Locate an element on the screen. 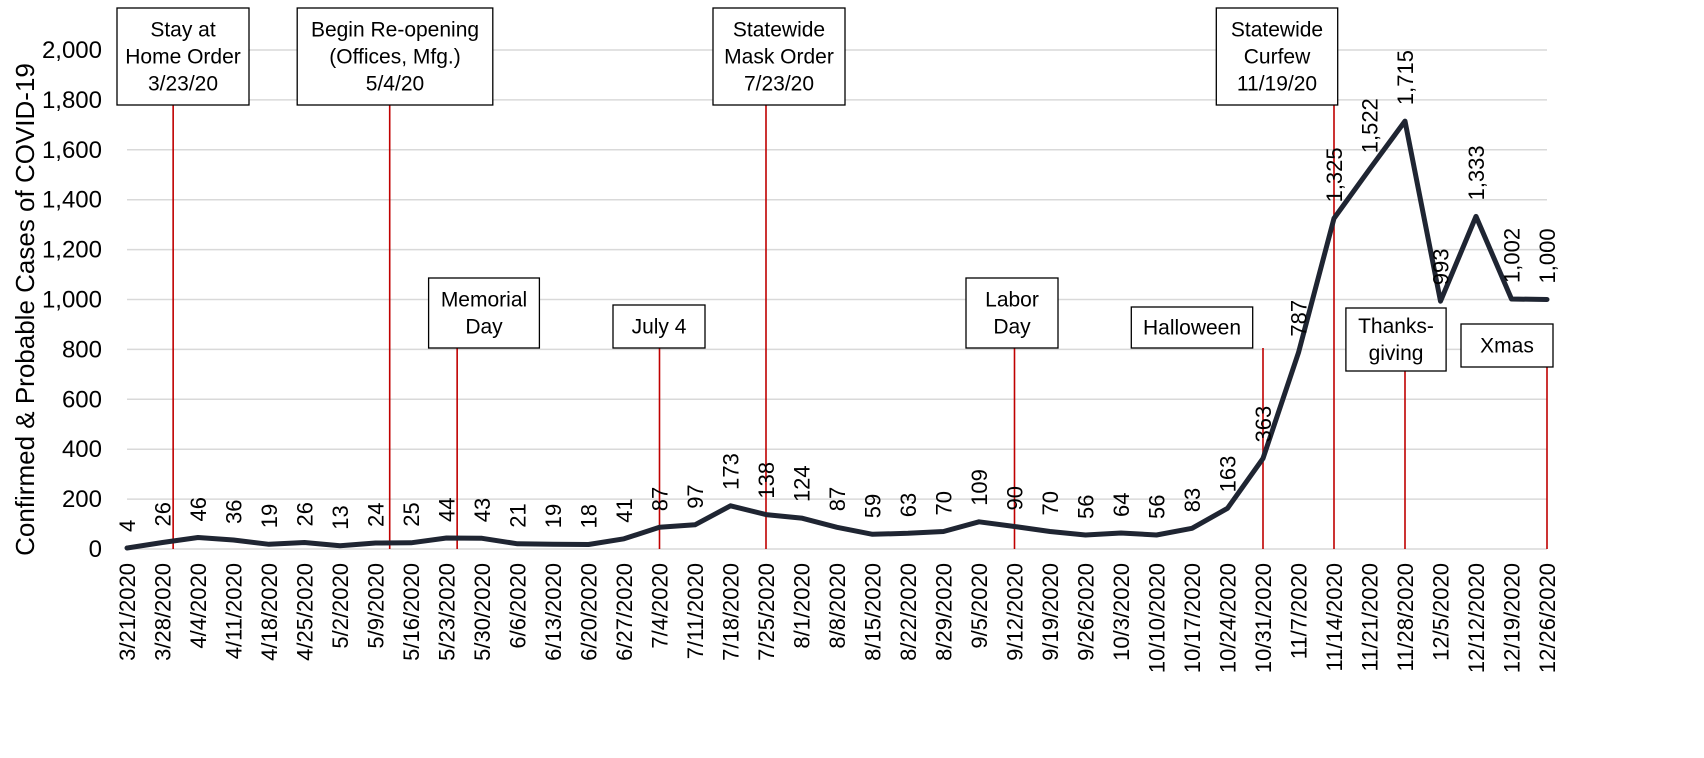 Image resolution: width=1704 pixels, height=758 pixels. data-label: 21 is located at coordinates (518, 515).